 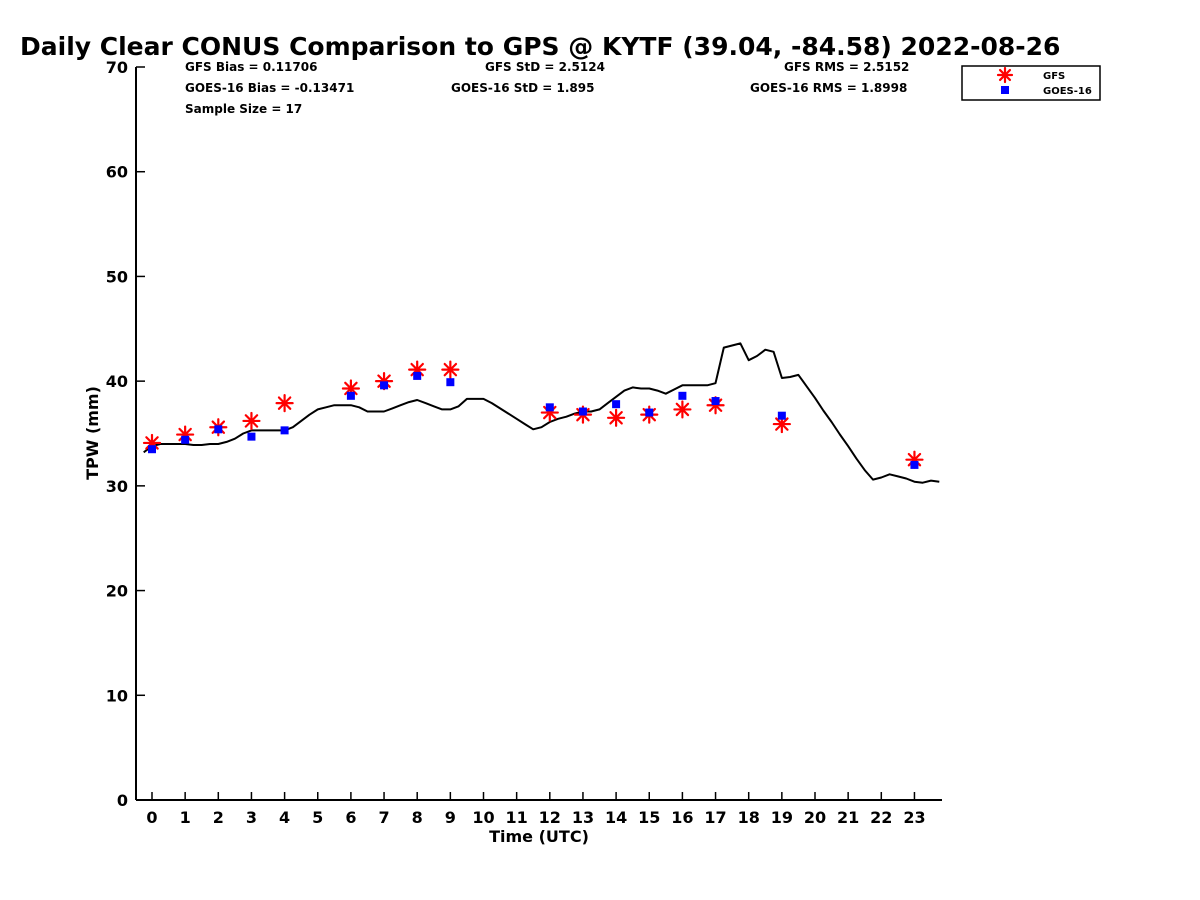 I want to click on y-tick-label: 10, so click(x=117, y=695).